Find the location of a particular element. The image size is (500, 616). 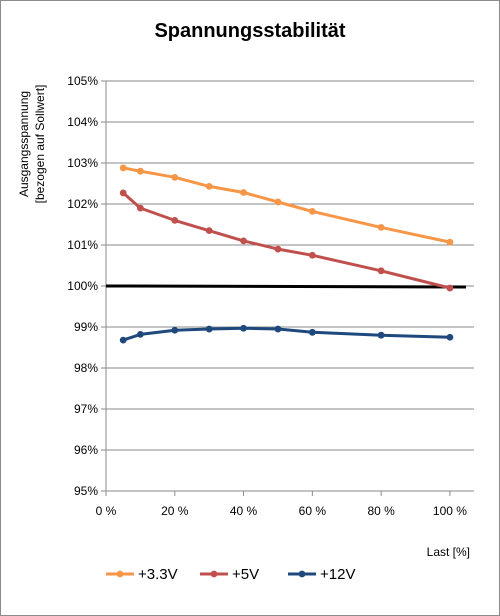

chart-title: Spannungsstabilität is located at coordinates (249, 31).